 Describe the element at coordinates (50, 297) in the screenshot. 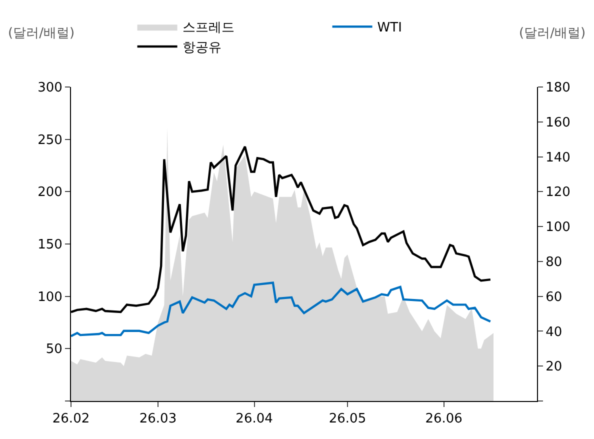

I see `y-tick-label: 100` at that location.